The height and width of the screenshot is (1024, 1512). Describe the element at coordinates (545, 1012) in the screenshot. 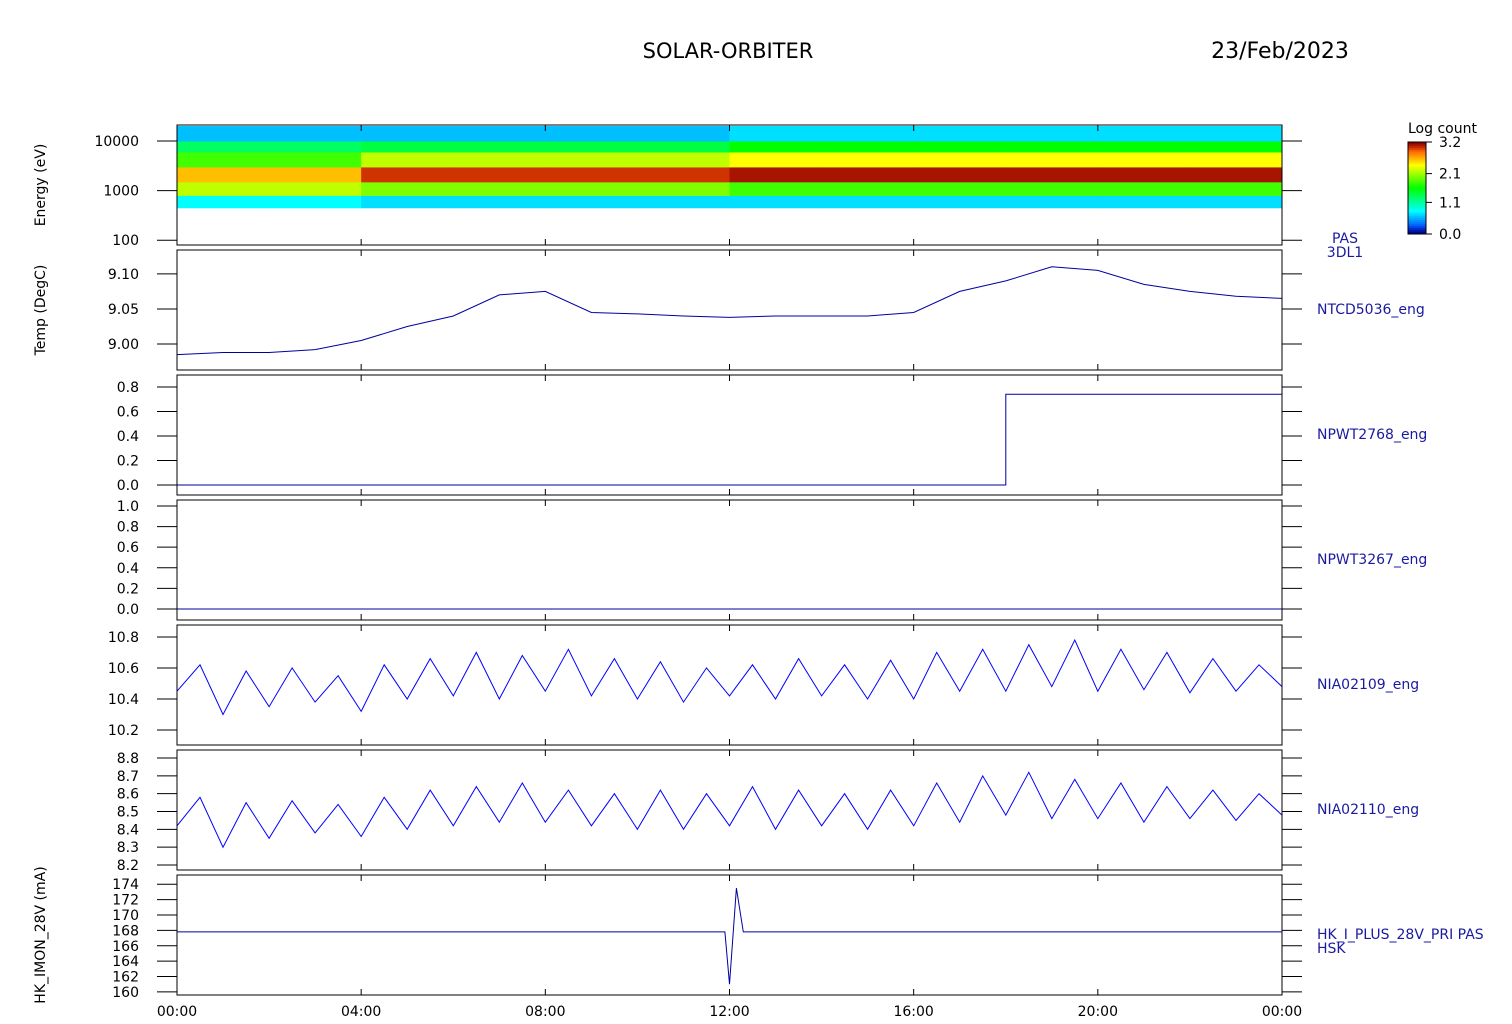

I see `x-tick-label: 08:00` at that location.